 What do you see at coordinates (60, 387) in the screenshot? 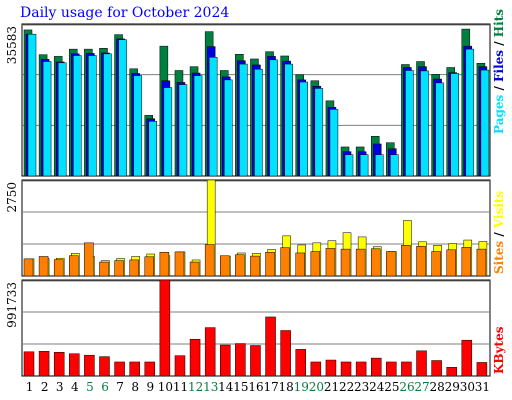
I see `x-tick-label: 3` at bounding box center [60, 387].